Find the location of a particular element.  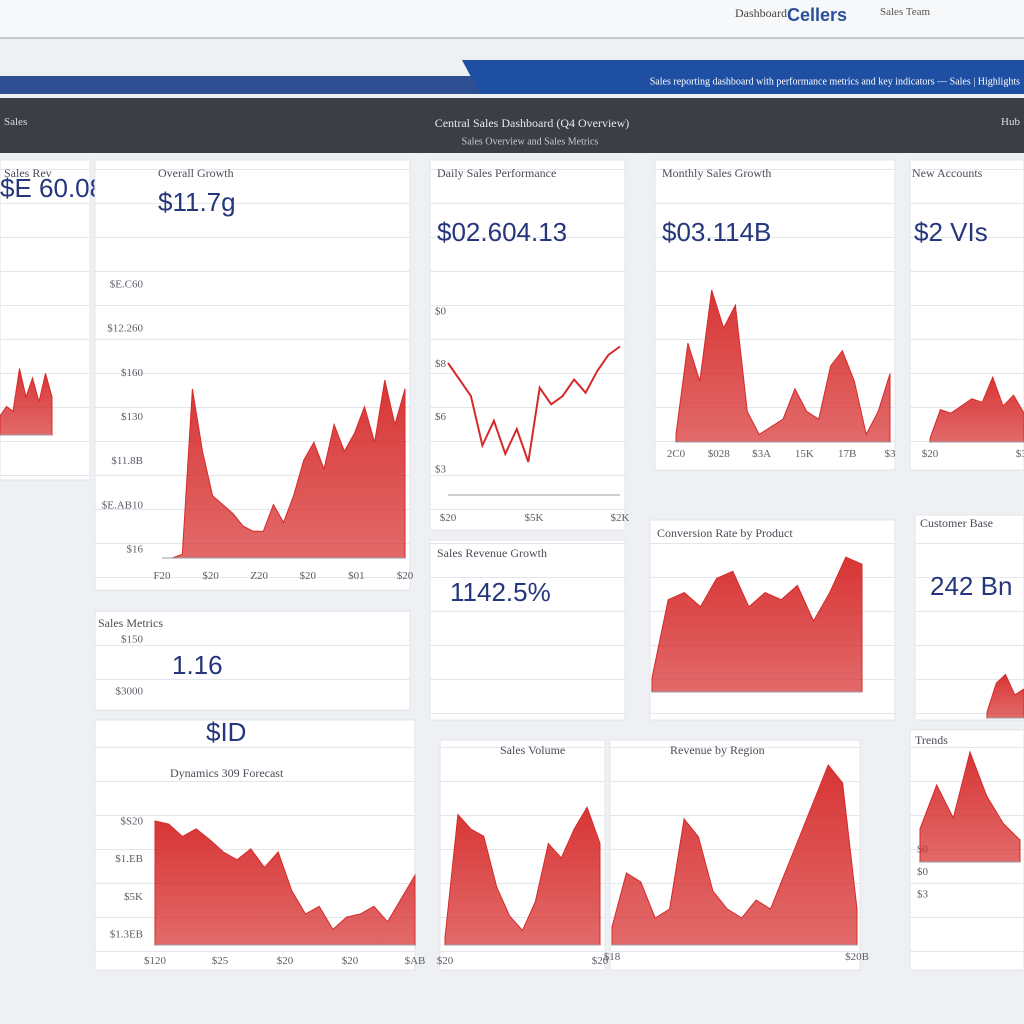

brand-sub: Sales Team is located at coordinates (905, 12).